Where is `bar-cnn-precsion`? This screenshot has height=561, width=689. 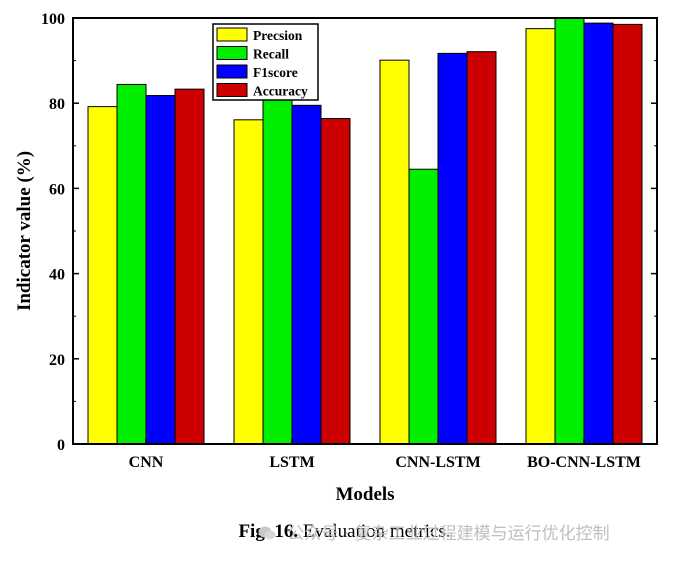
bar-cnn-precsion is located at coordinates (102, 275).